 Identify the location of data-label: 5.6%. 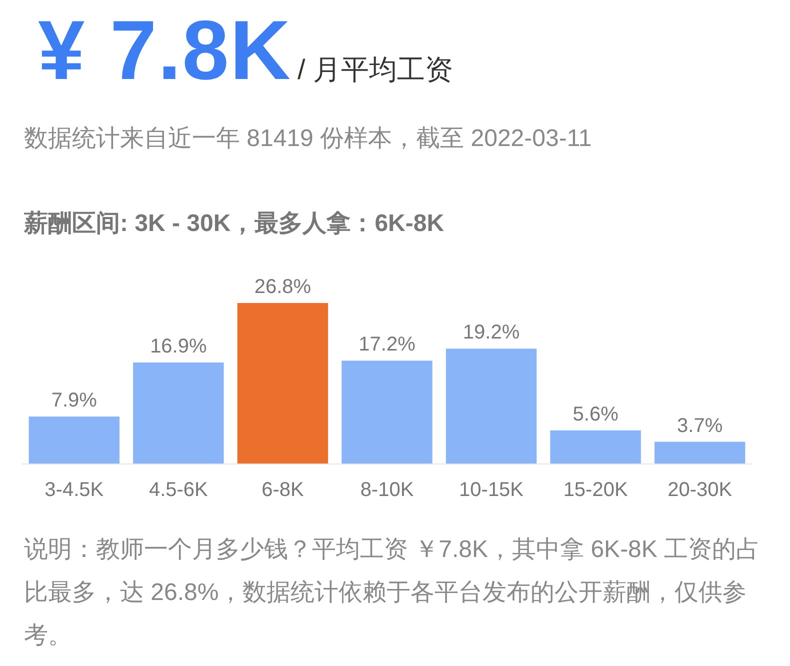
(595, 414).